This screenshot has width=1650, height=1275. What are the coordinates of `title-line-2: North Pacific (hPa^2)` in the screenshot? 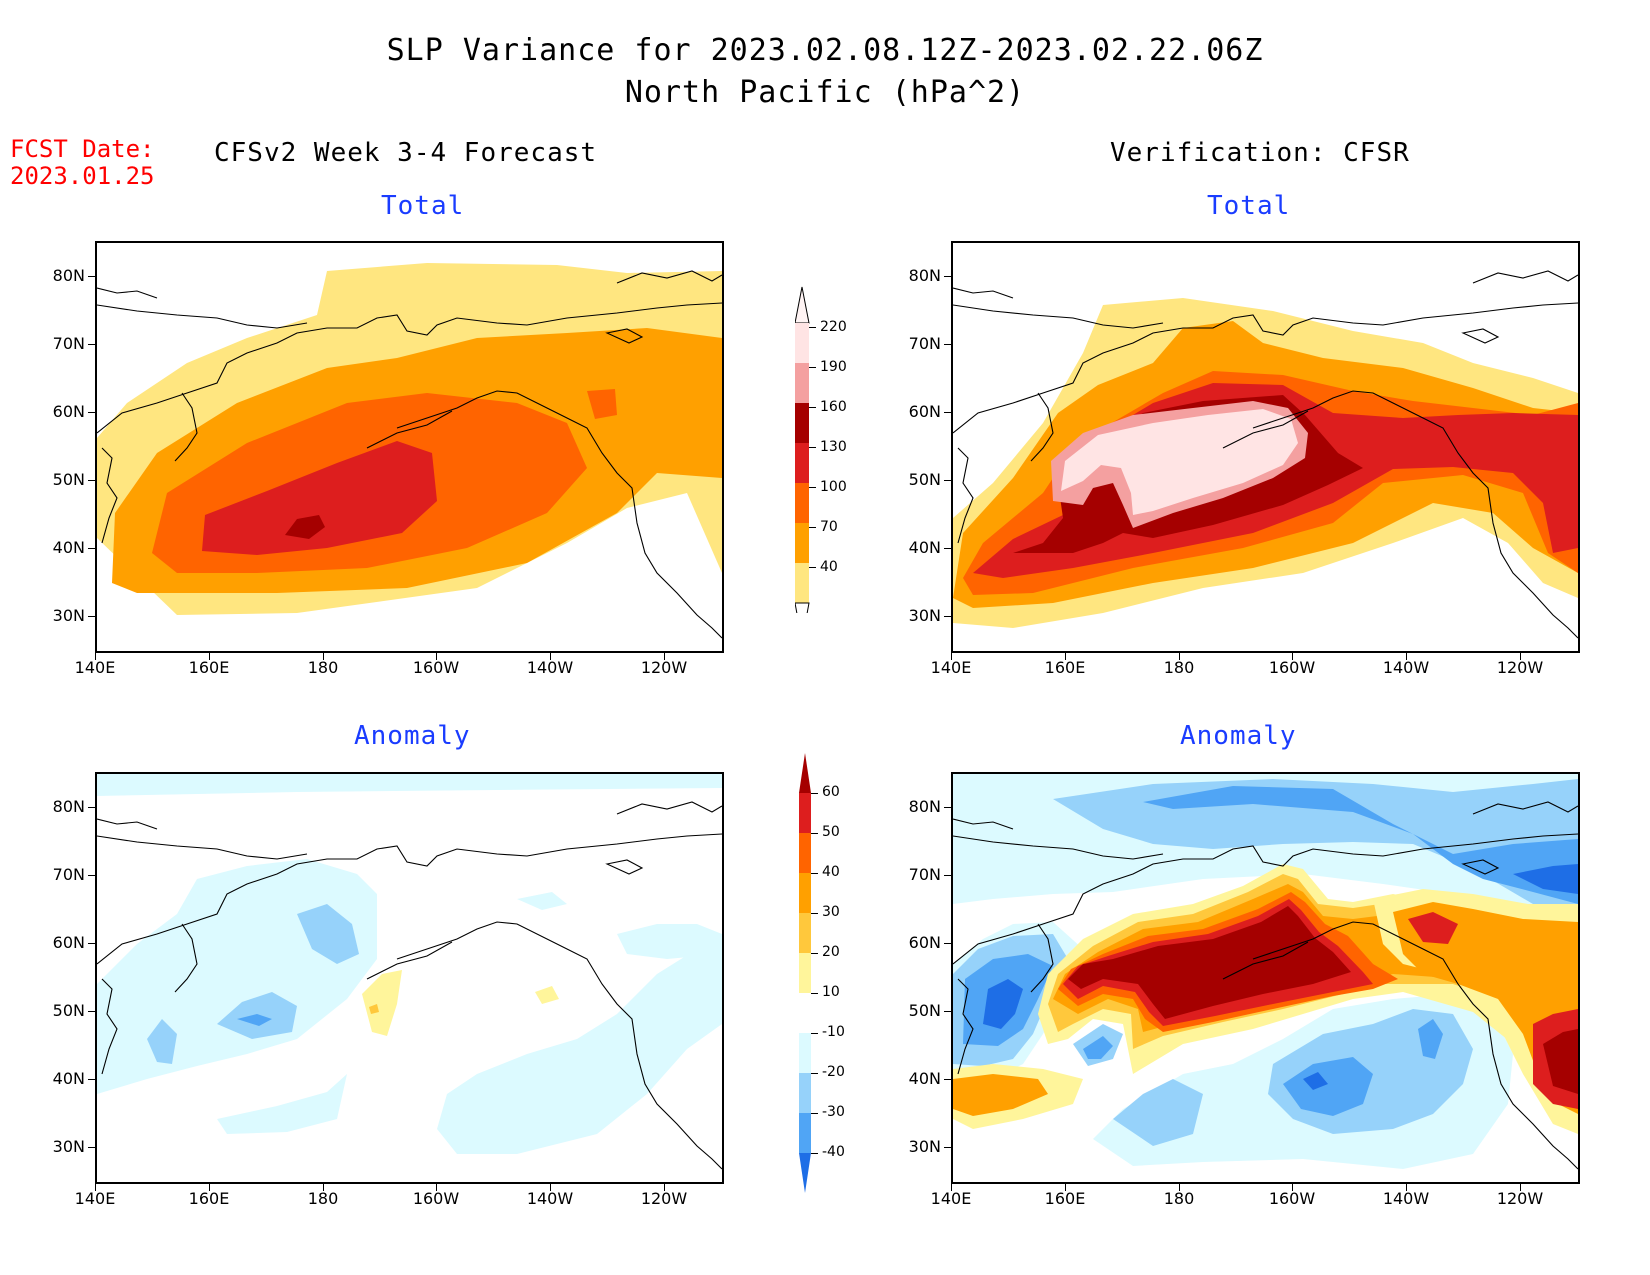 It's located at (825, 92).